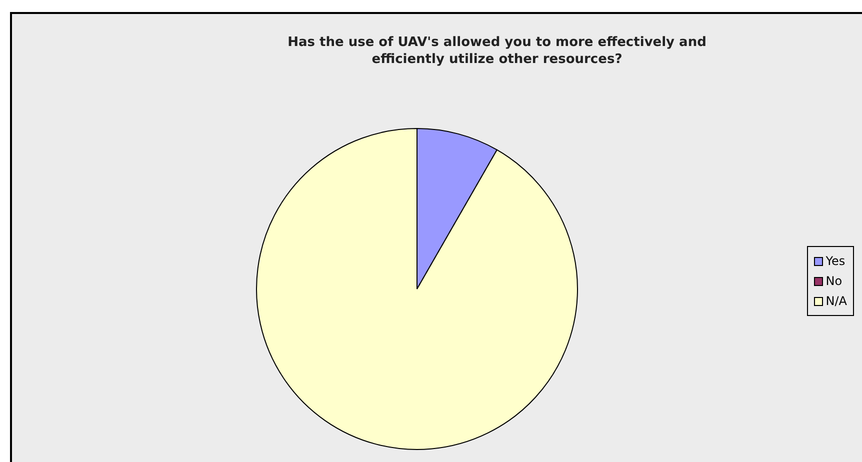 The image size is (862, 462). What do you see at coordinates (834, 281) in the screenshot?
I see `legend-label: No` at bounding box center [834, 281].